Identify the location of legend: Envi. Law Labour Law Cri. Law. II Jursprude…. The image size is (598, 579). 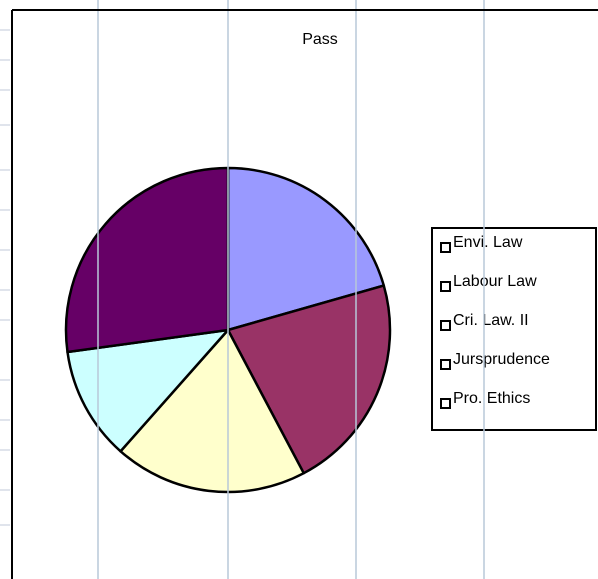
(495, 321).